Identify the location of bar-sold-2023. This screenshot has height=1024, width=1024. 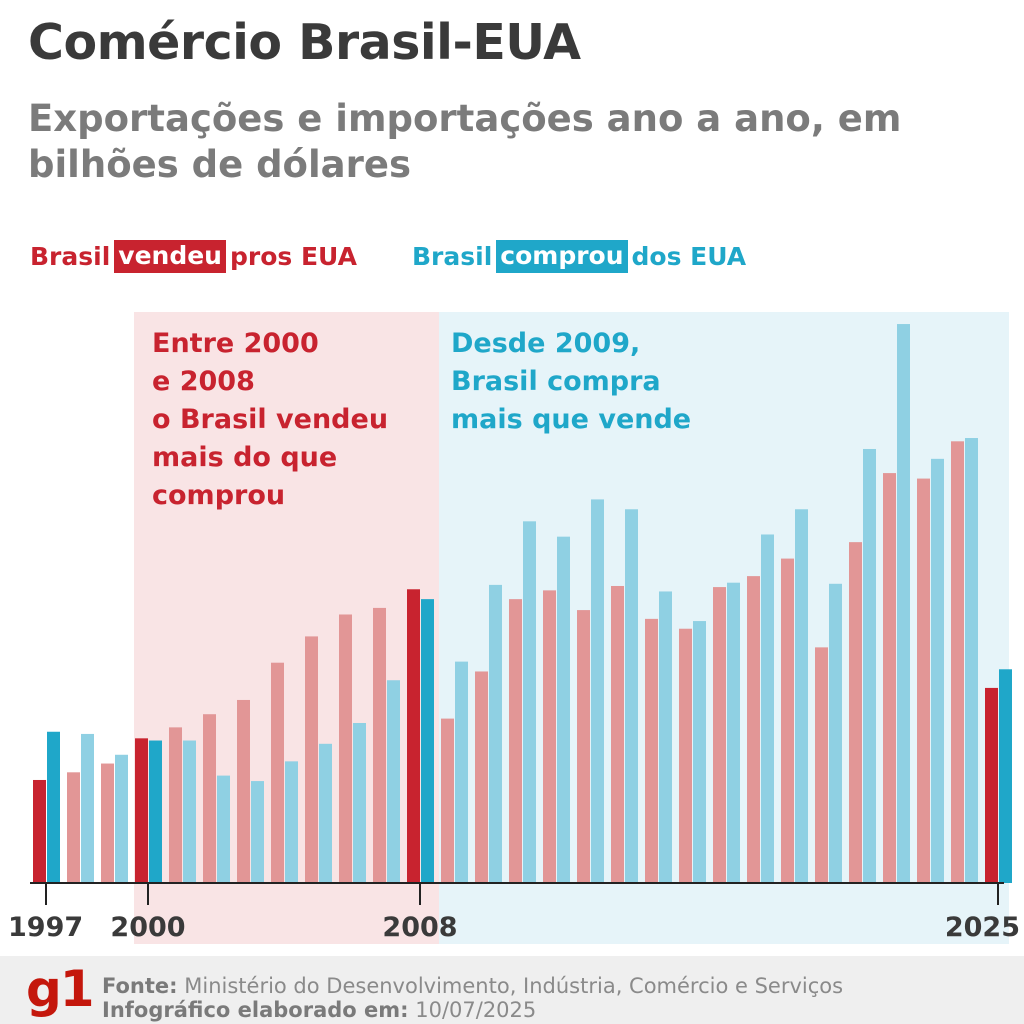
(923, 680).